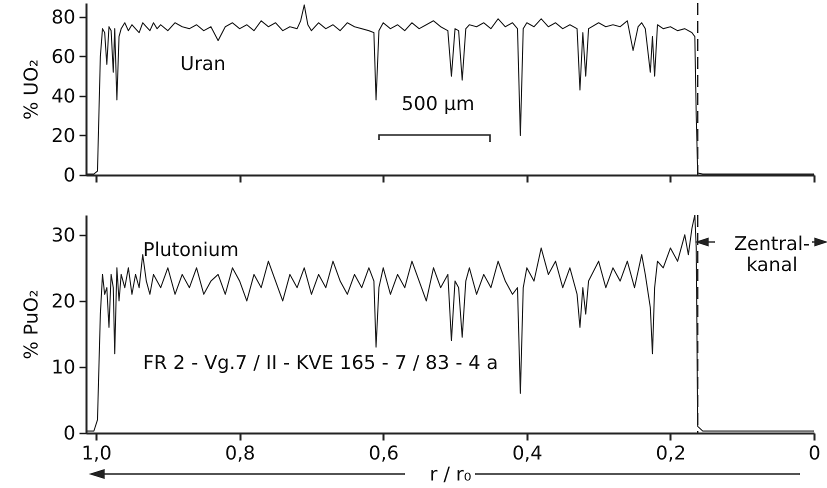 Image resolution: width=827 pixels, height=488 pixels. I want to click on y-tick-label: 80, so click(63, 17).